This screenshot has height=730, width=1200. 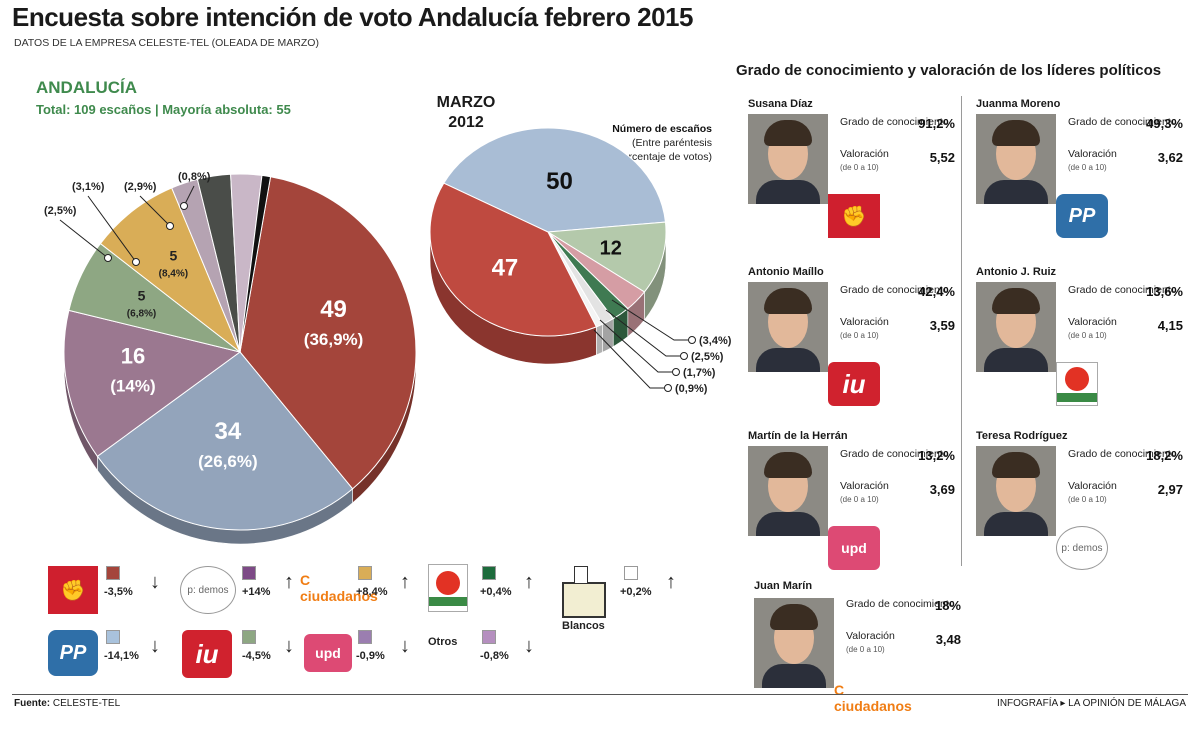 I want to click on main-slice-pp, so click(x=225, y=441).